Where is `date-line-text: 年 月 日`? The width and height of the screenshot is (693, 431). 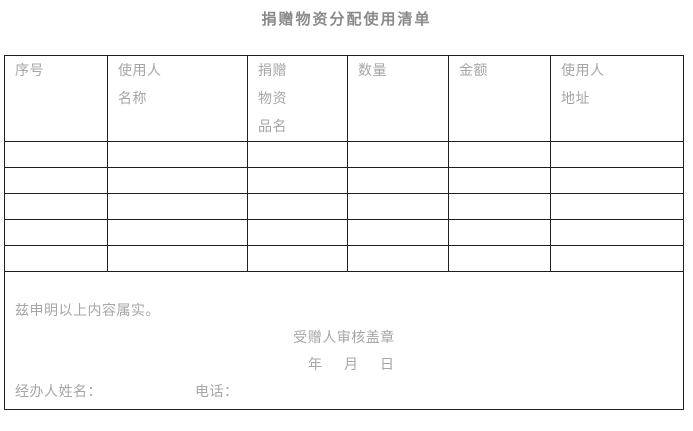 date-line-text: 年 月 日 is located at coordinates (353, 364).